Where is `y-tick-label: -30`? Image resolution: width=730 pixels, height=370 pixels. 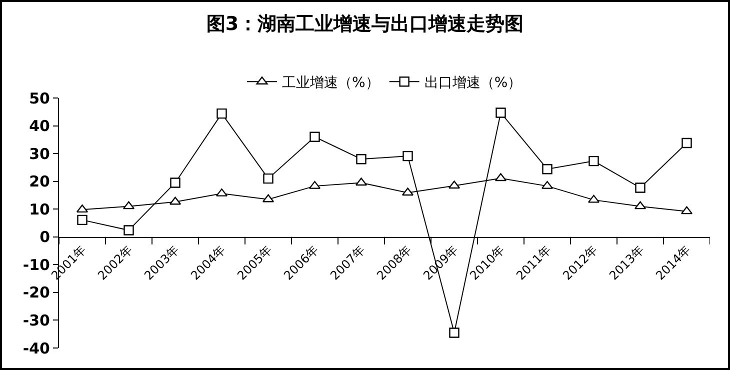
y-tick-label: -30 is located at coordinates (36, 320).